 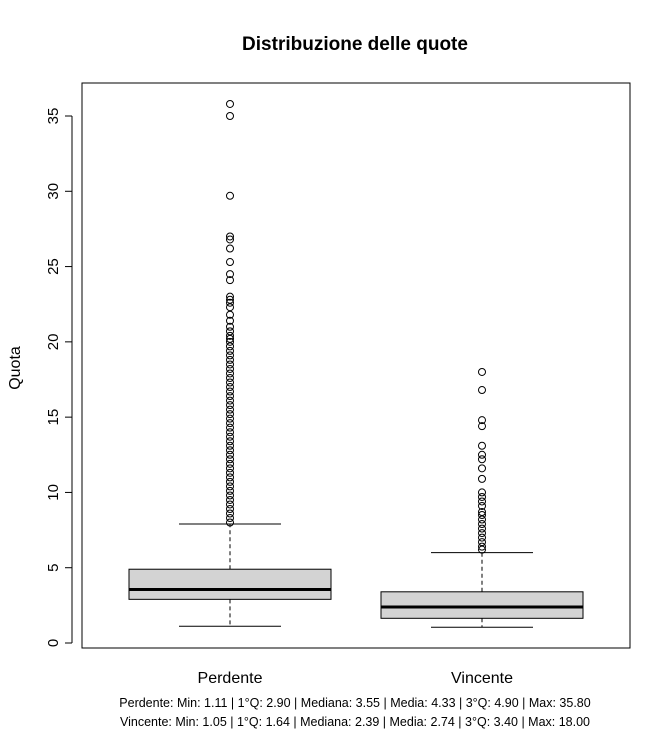 What do you see at coordinates (53, 643) in the screenshot?
I see `y-tick-label-0: 0` at bounding box center [53, 643].